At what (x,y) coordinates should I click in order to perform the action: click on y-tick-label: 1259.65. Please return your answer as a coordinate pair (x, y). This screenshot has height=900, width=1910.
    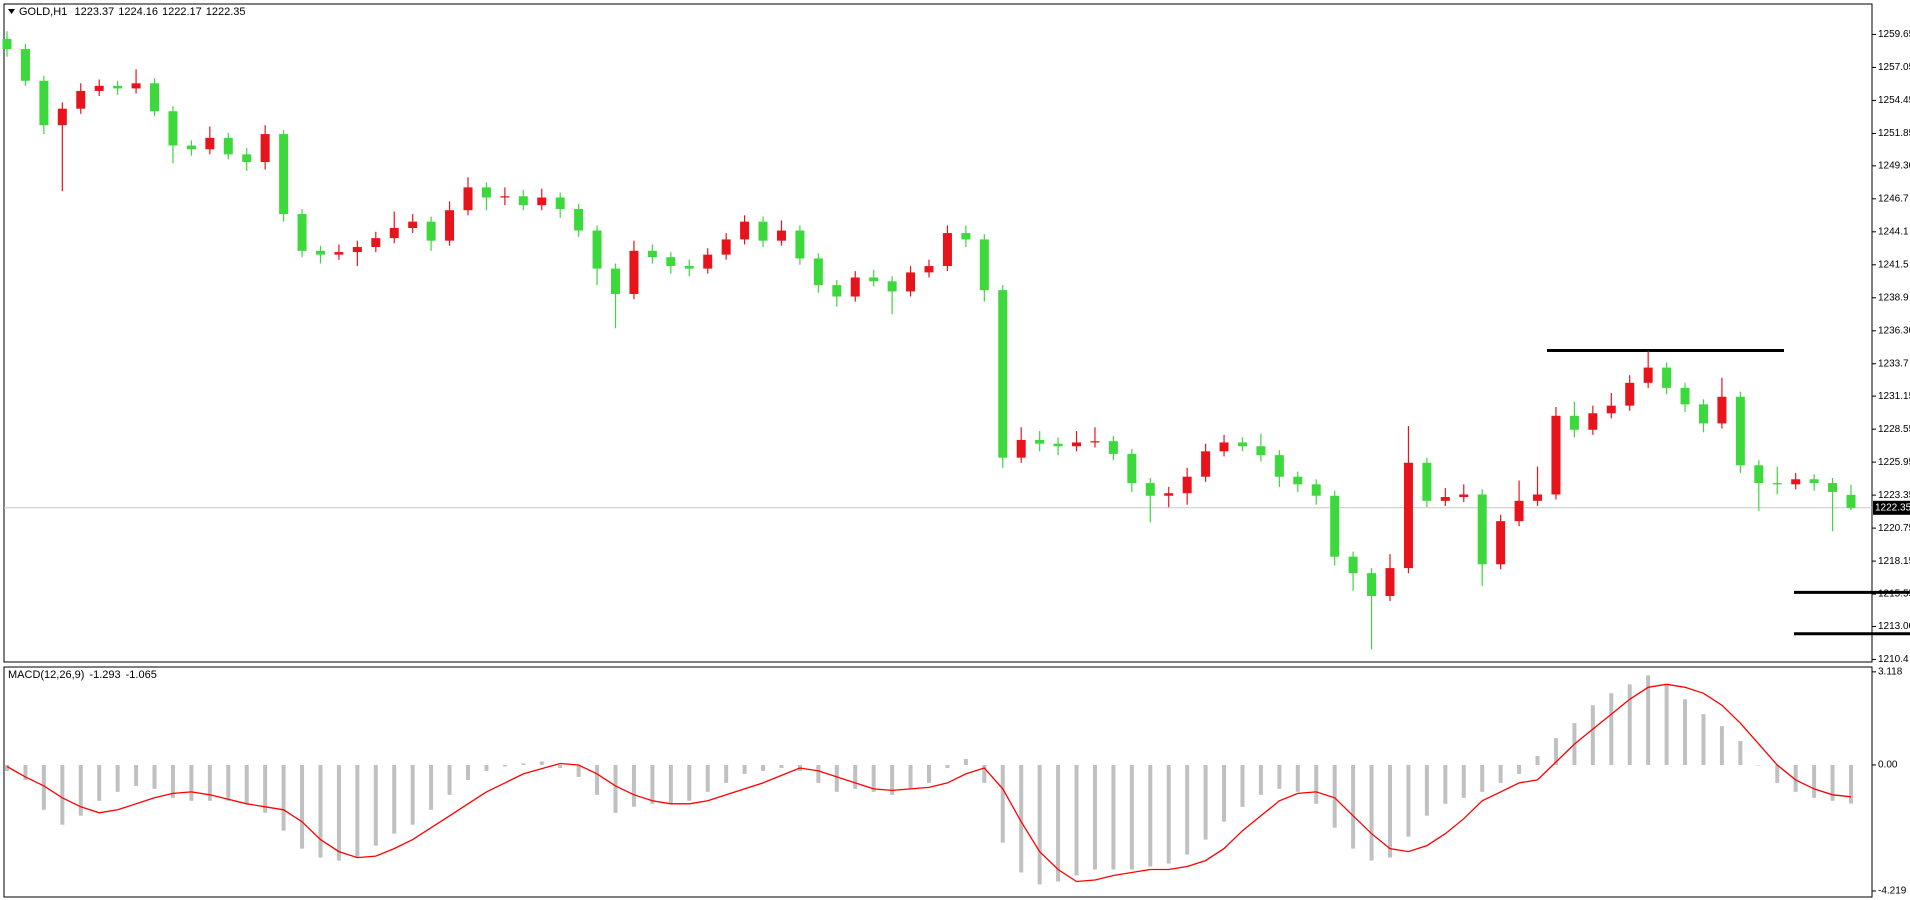
    Looking at the image, I should click on (1894, 34).